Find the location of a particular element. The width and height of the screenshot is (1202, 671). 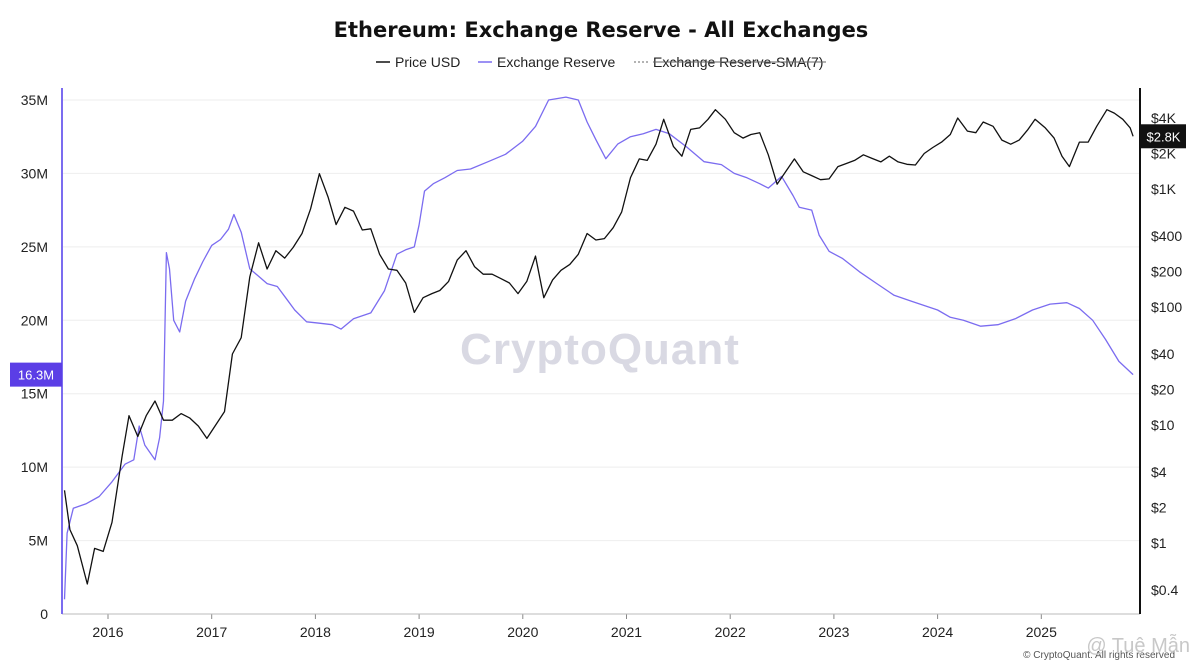

legend-label: Exchange Reserve is located at coordinates (556, 62).